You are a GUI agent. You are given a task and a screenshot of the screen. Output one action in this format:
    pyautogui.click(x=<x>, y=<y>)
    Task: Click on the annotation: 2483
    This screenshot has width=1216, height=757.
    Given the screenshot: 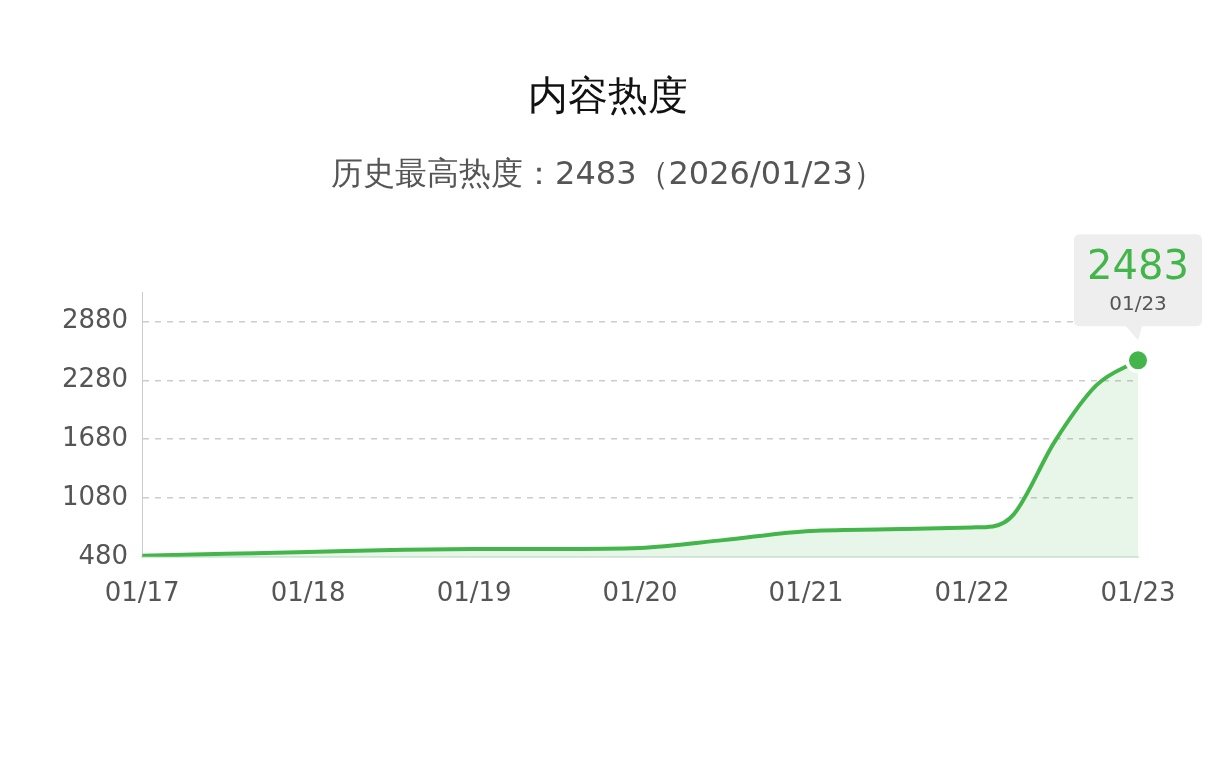 What is the action you would take?
    pyautogui.click(x=1138, y=264)
    